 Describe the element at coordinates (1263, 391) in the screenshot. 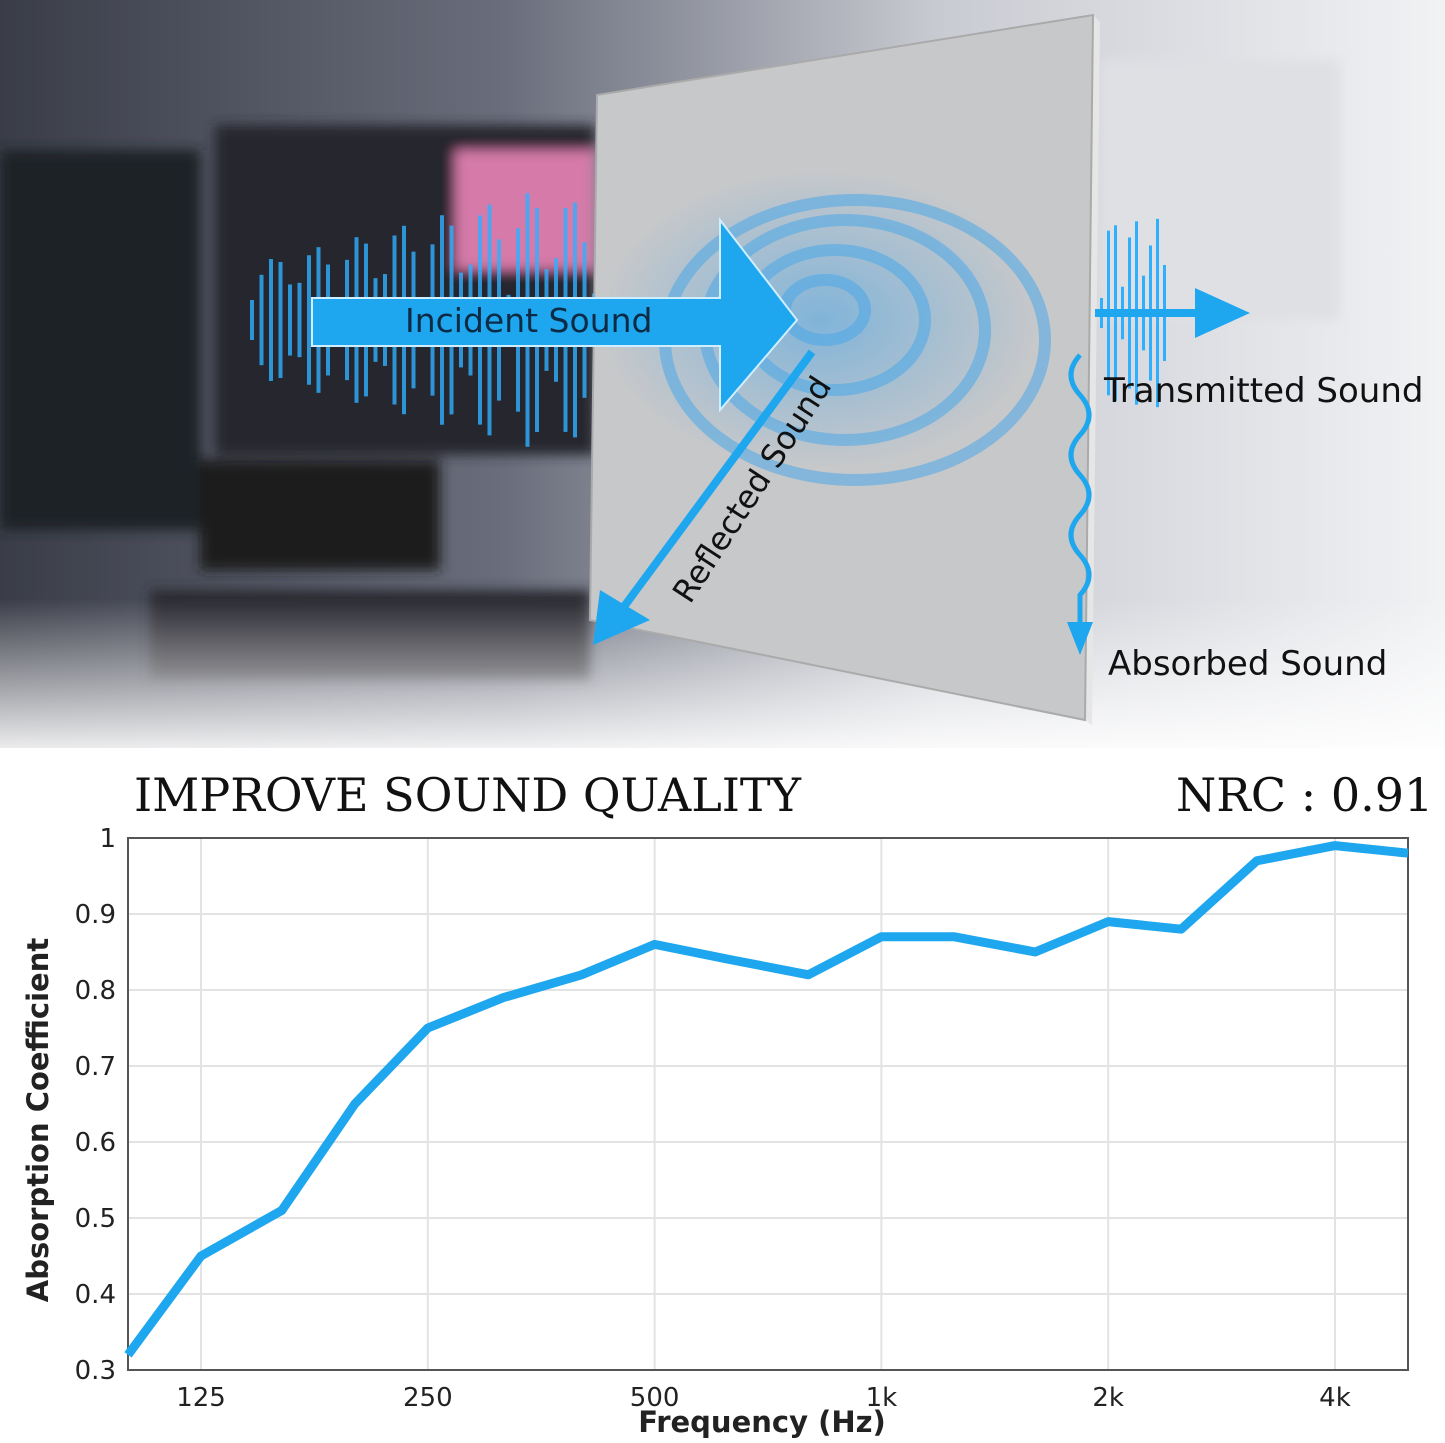

I see `transmitted-label: Transmitted Sound` at that location.